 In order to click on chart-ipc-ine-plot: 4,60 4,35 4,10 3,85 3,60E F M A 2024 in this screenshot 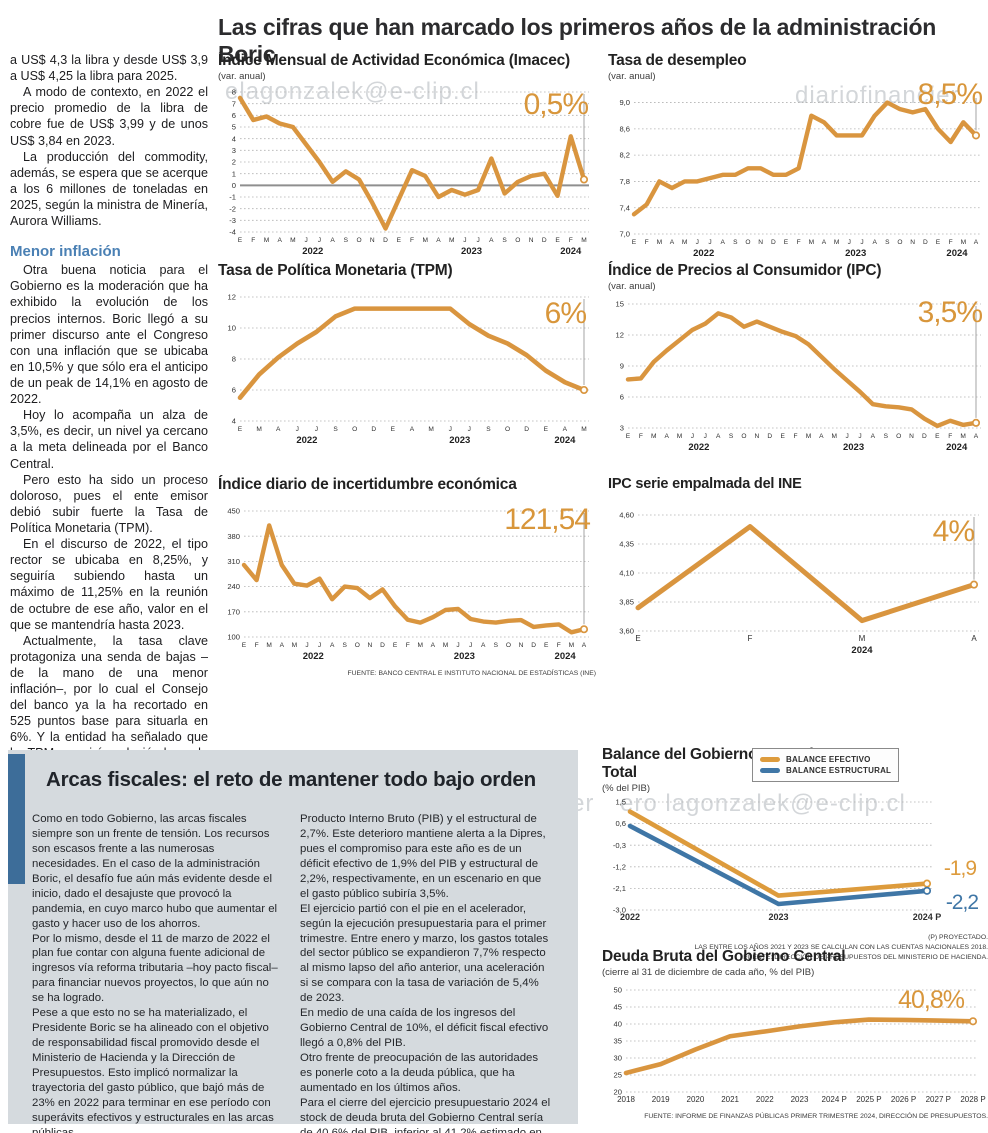, I will do `click(799, 583)`.